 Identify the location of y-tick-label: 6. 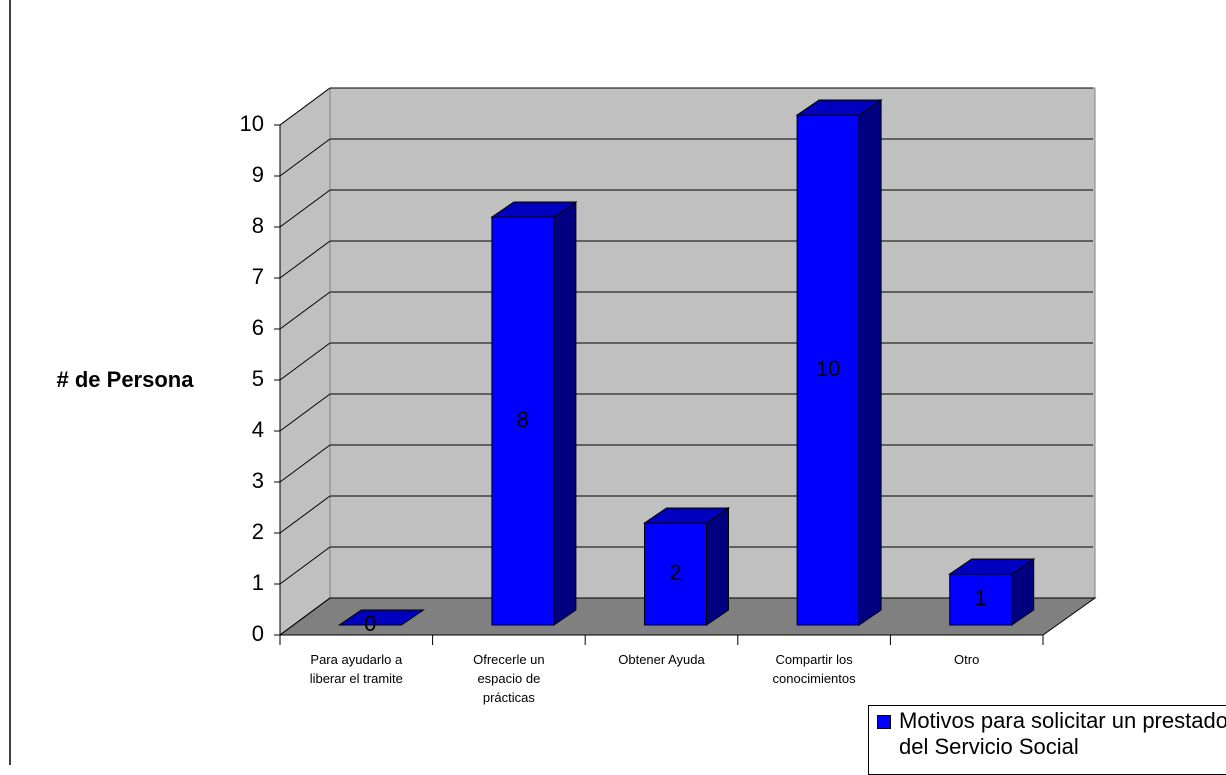
(258, 327).